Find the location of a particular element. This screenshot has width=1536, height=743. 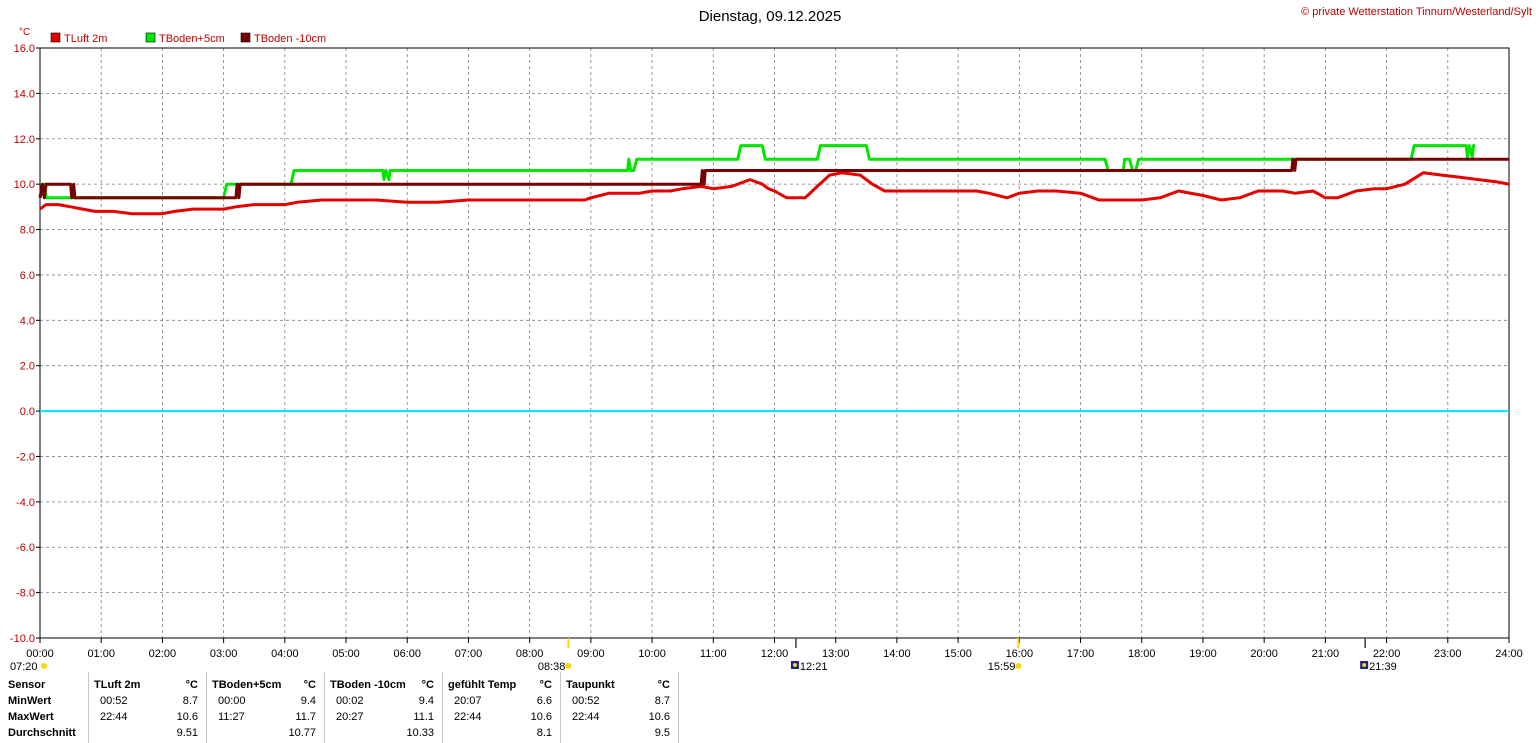

y-axis-unit: °C is located at coordinates (24, 32).